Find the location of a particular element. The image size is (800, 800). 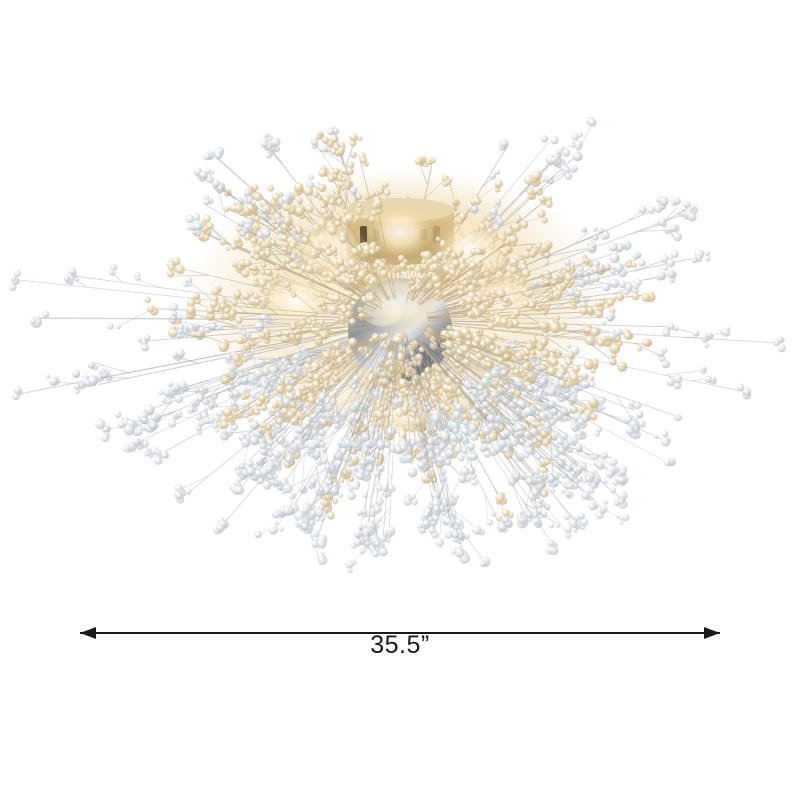

dimension-arrow-graphic is located at coordinates (400, 633).